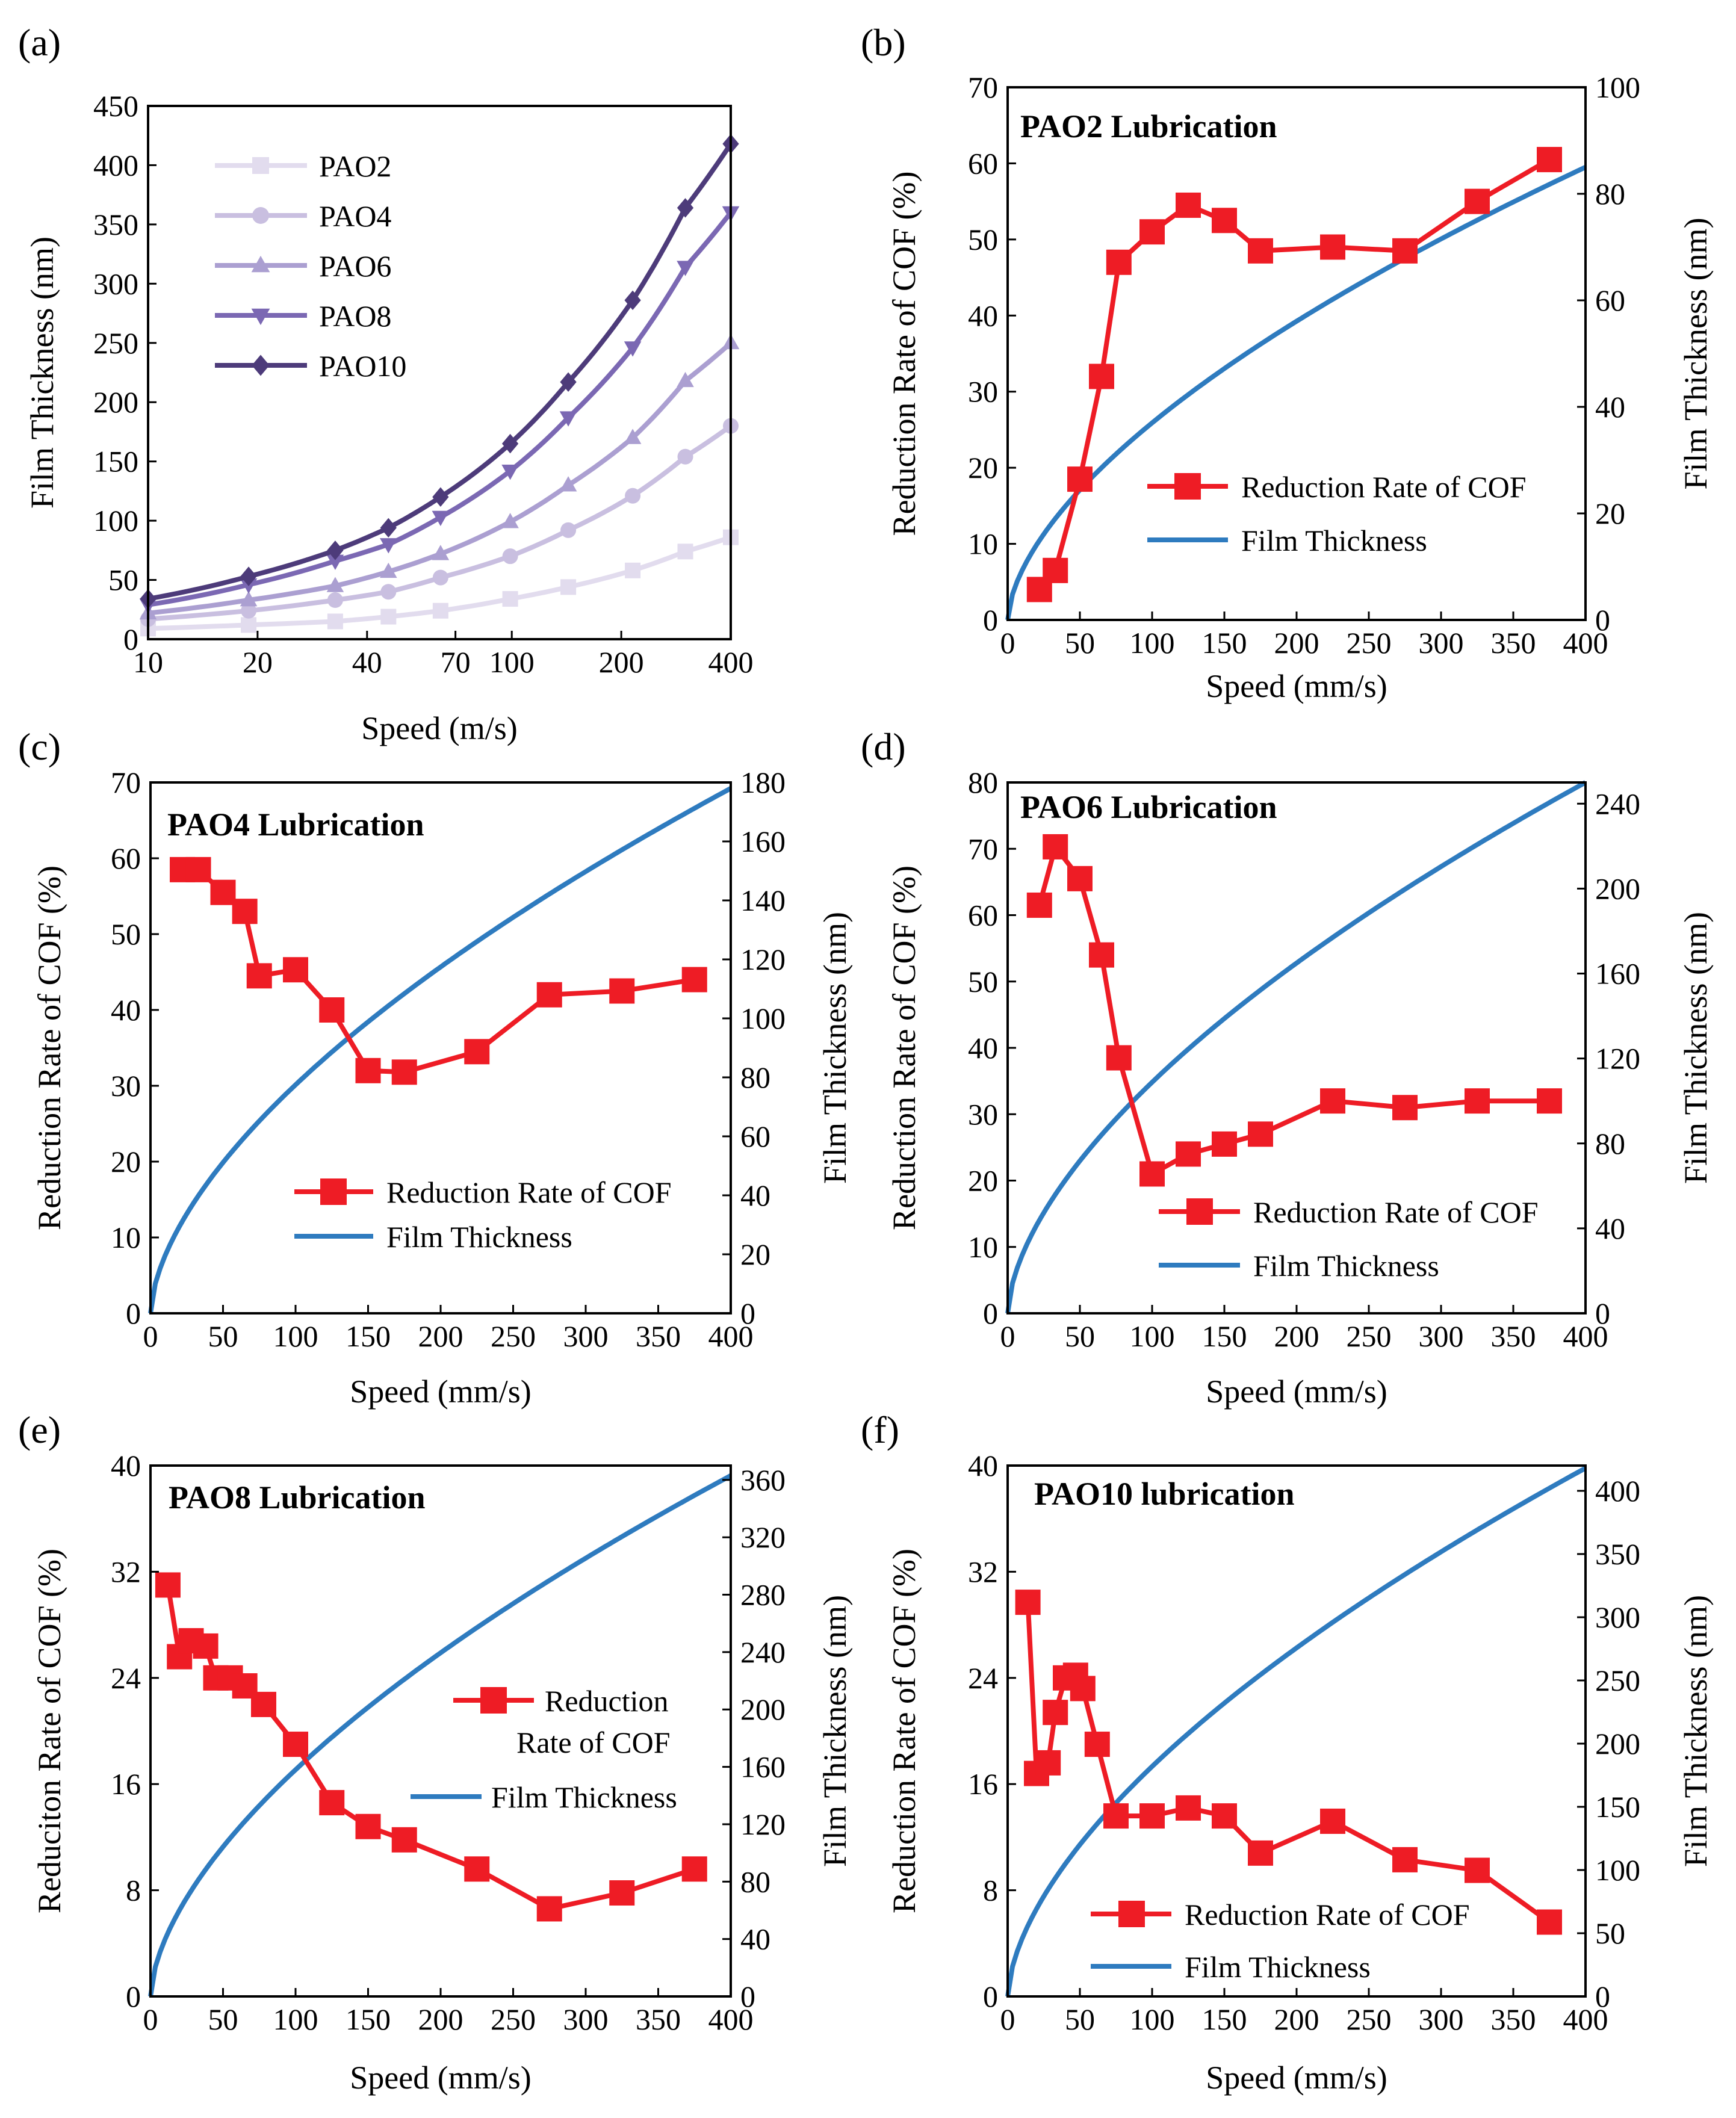 This screenshot has height=2118, width=1736. I want to click on y-tick-label: 80, so click(983, 782).